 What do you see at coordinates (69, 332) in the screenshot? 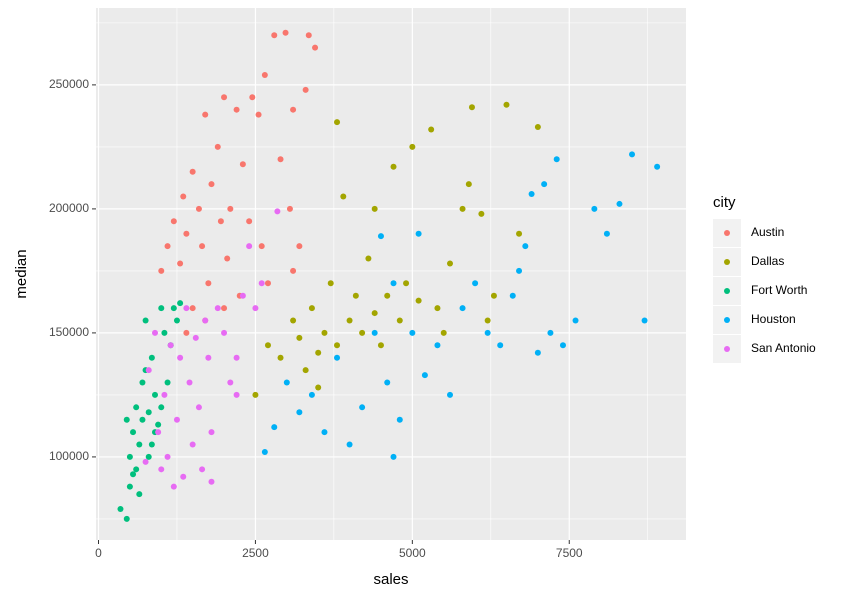
I see `y-tick-label: 150000` at bounding box center [69, 332].